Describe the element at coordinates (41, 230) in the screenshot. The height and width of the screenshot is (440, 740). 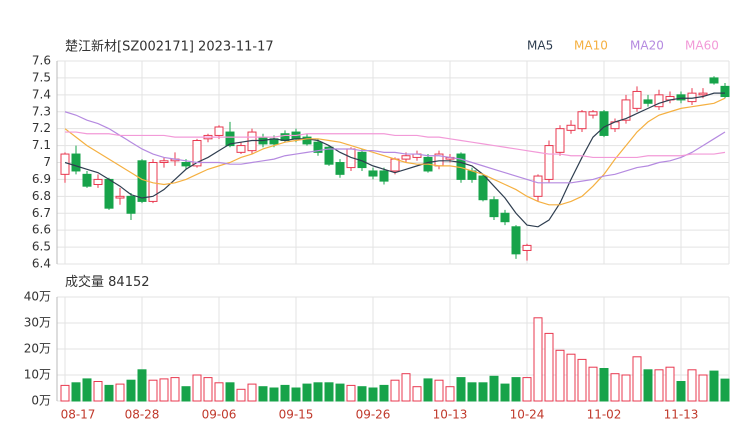
I see `y-tick-label: 6.6` at that location.